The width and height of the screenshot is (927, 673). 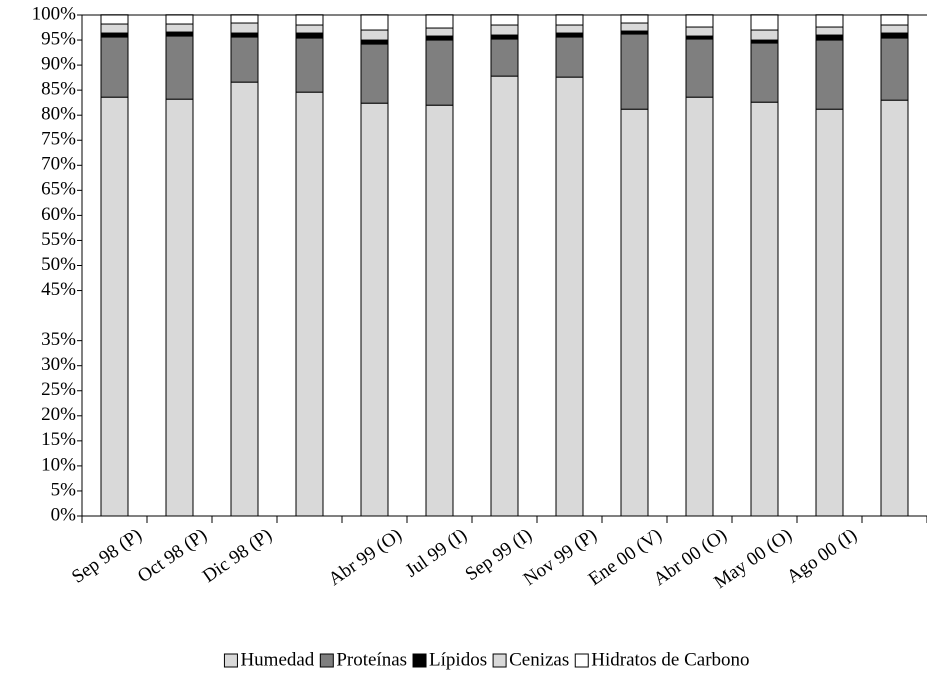 I want to click on y-tick-label: 70%, so click(x=58, y=164).